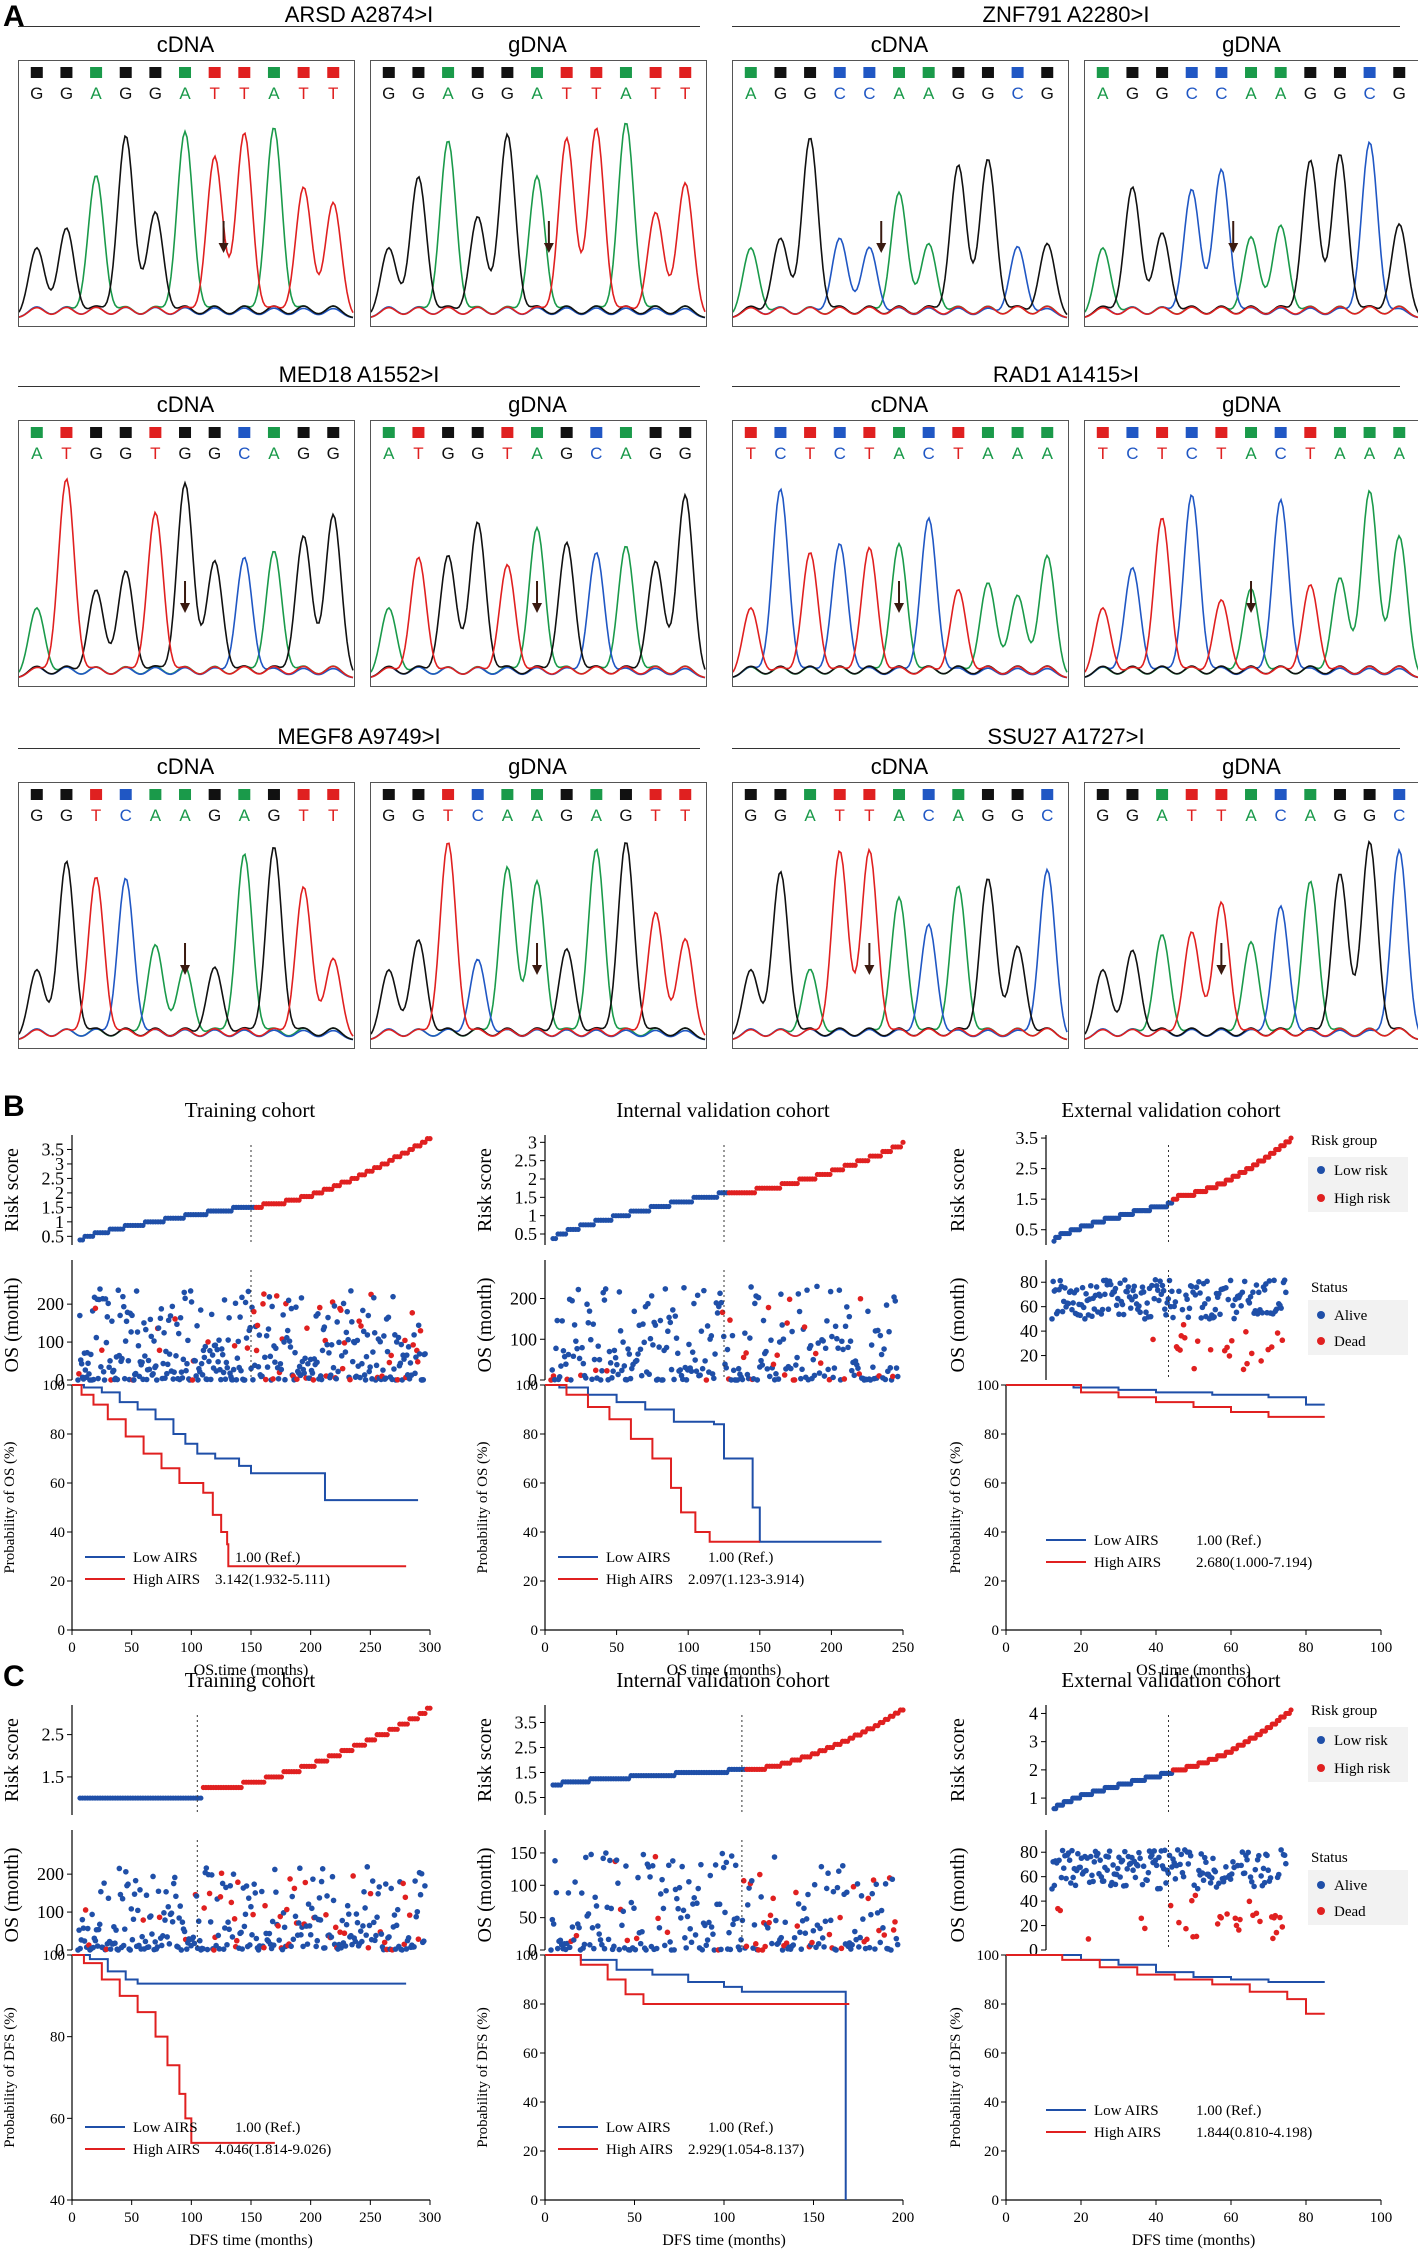  I want to click on km-x-tick-label: 300, so click(430, 2218).